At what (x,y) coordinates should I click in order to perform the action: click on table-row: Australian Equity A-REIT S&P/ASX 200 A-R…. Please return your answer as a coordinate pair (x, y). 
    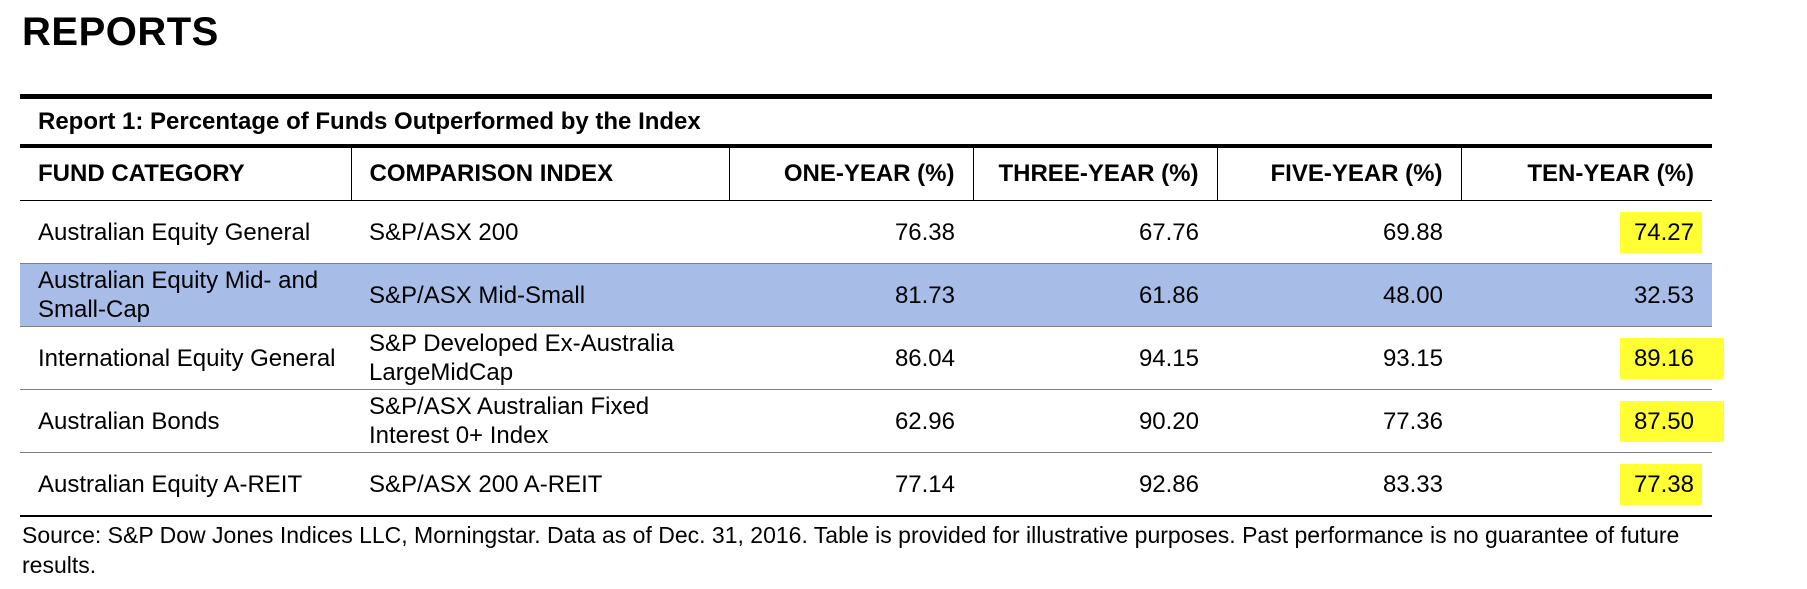
    Looking at the image, I should click on (866, 484).